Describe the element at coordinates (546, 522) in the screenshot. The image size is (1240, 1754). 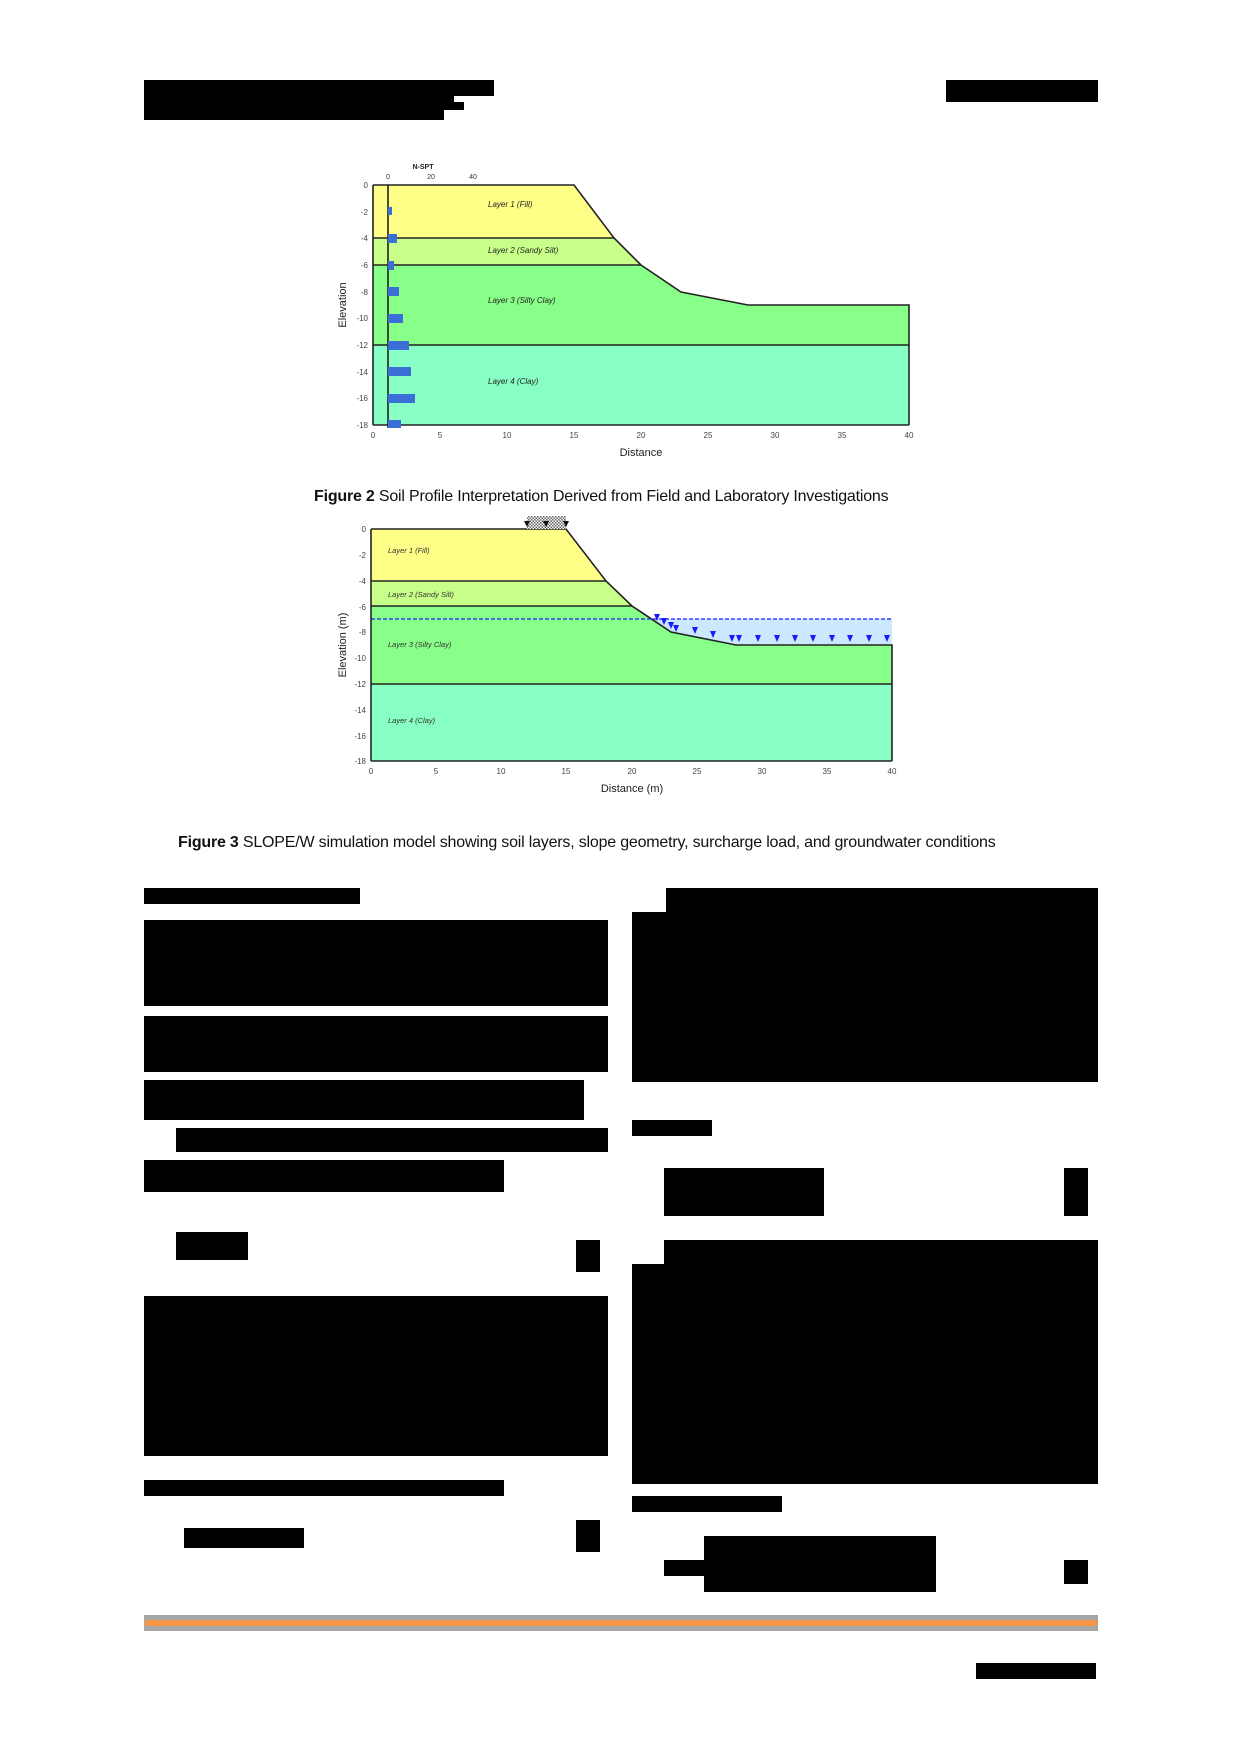
I see `surcharge-load` at that location.